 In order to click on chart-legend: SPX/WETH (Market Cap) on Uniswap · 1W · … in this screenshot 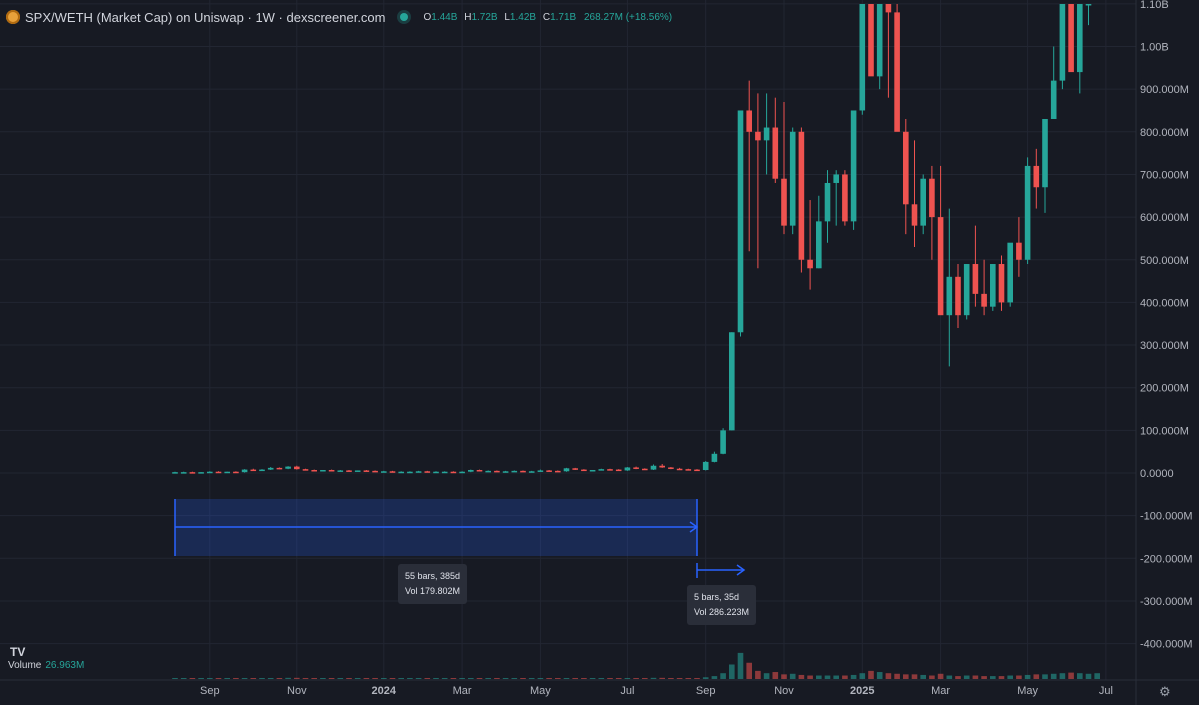, I will do `click(339, 17)`.